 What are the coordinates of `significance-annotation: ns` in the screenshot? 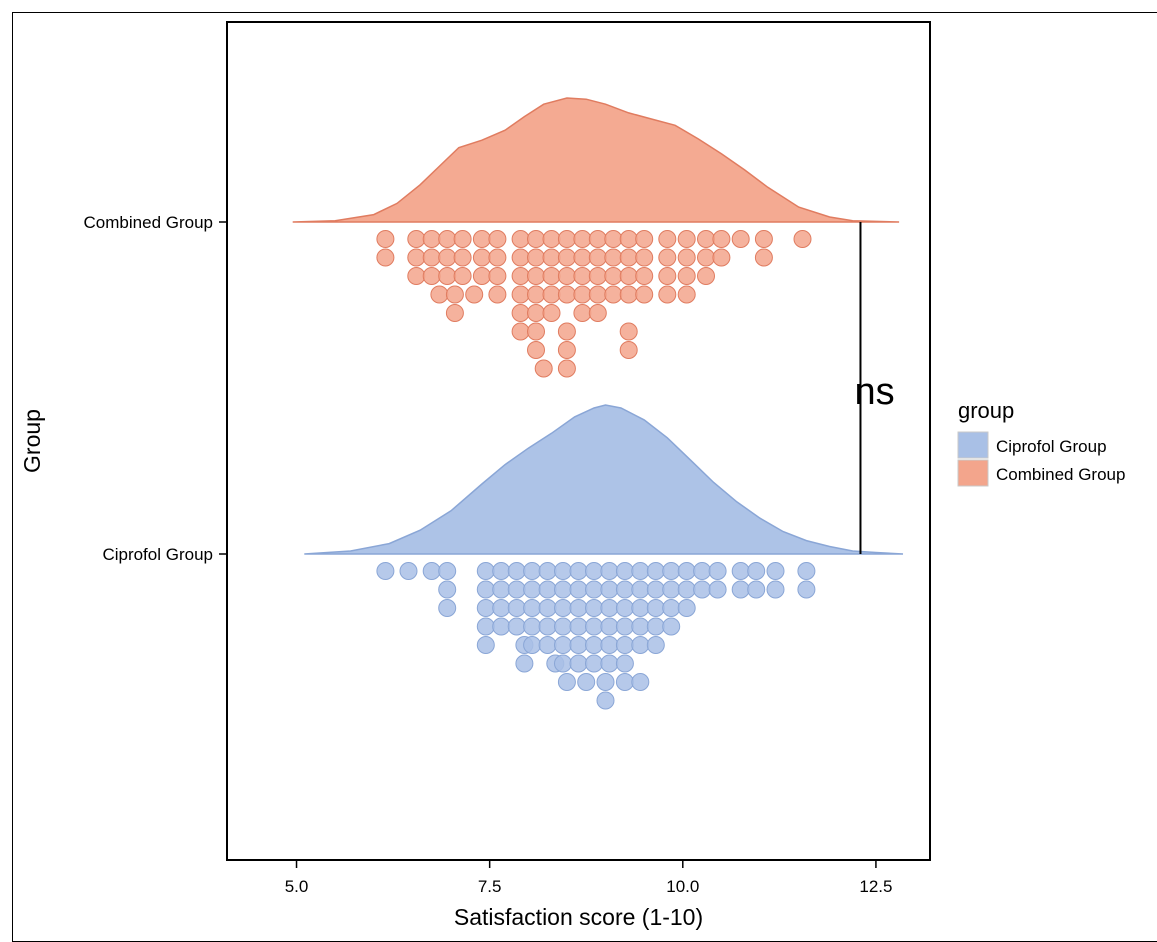 It's located at (874, 388).